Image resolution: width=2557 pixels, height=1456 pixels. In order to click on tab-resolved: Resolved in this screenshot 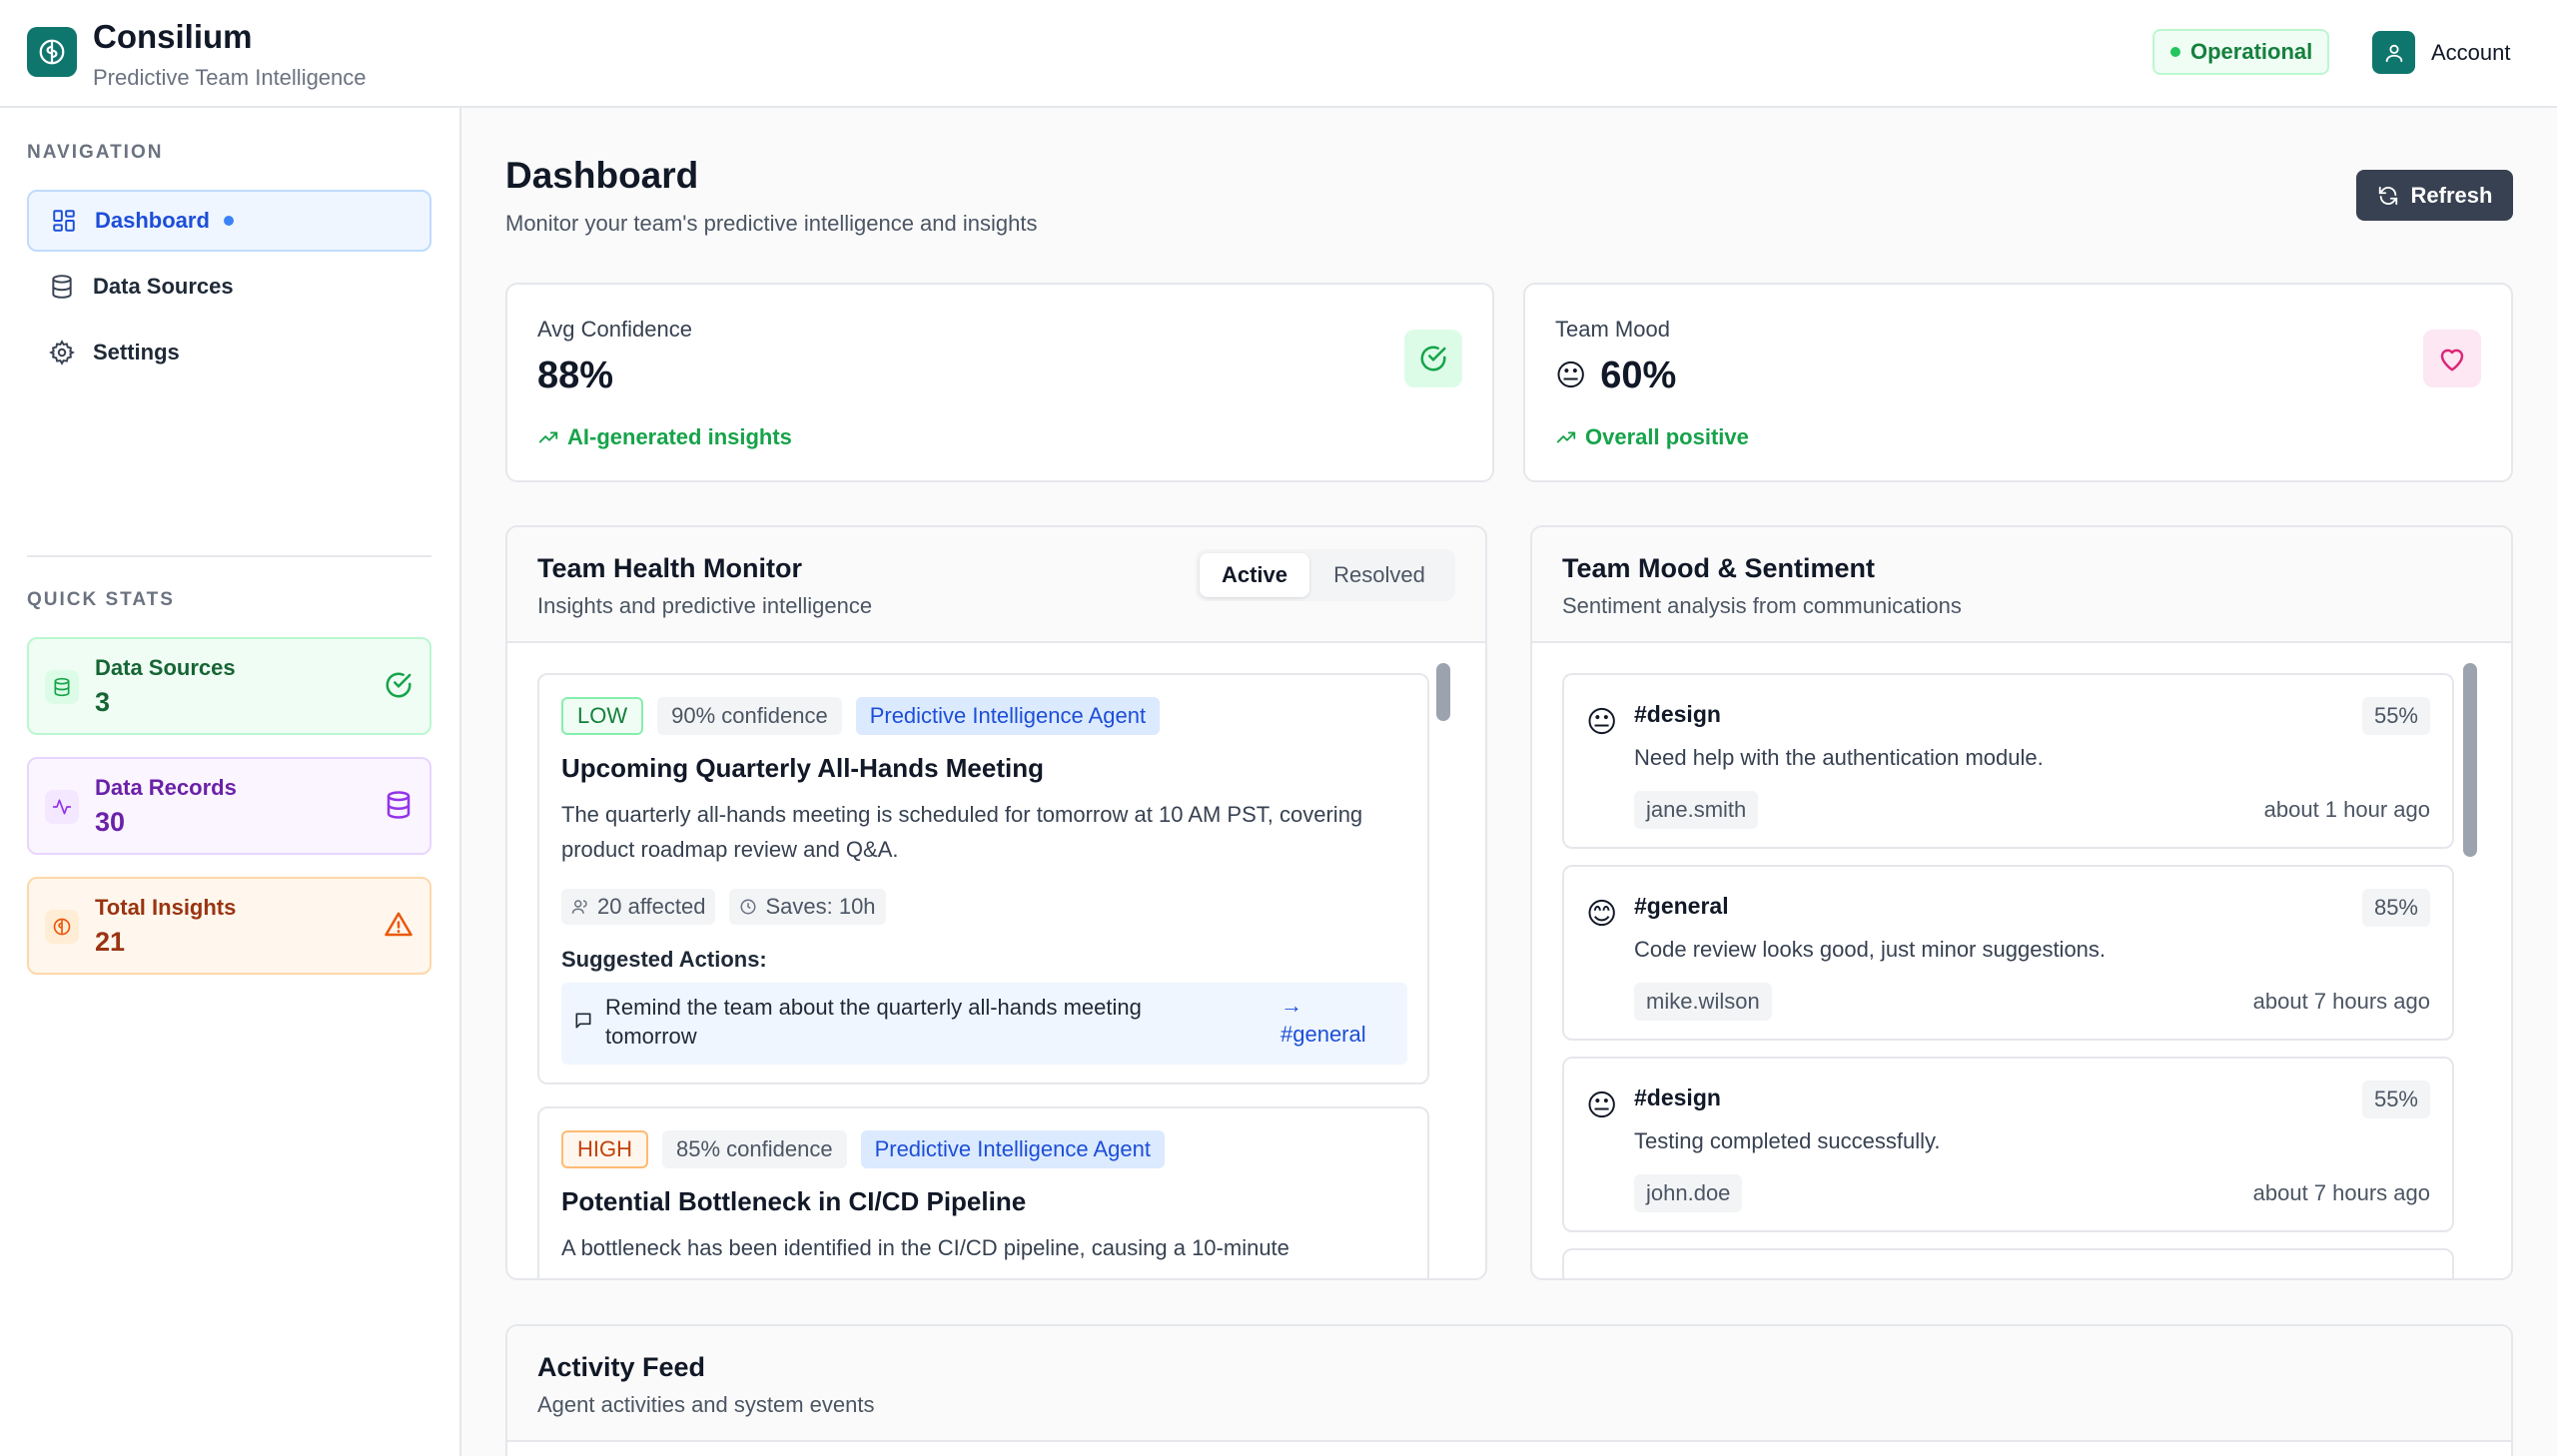, I will do `click(1379, 574)`.